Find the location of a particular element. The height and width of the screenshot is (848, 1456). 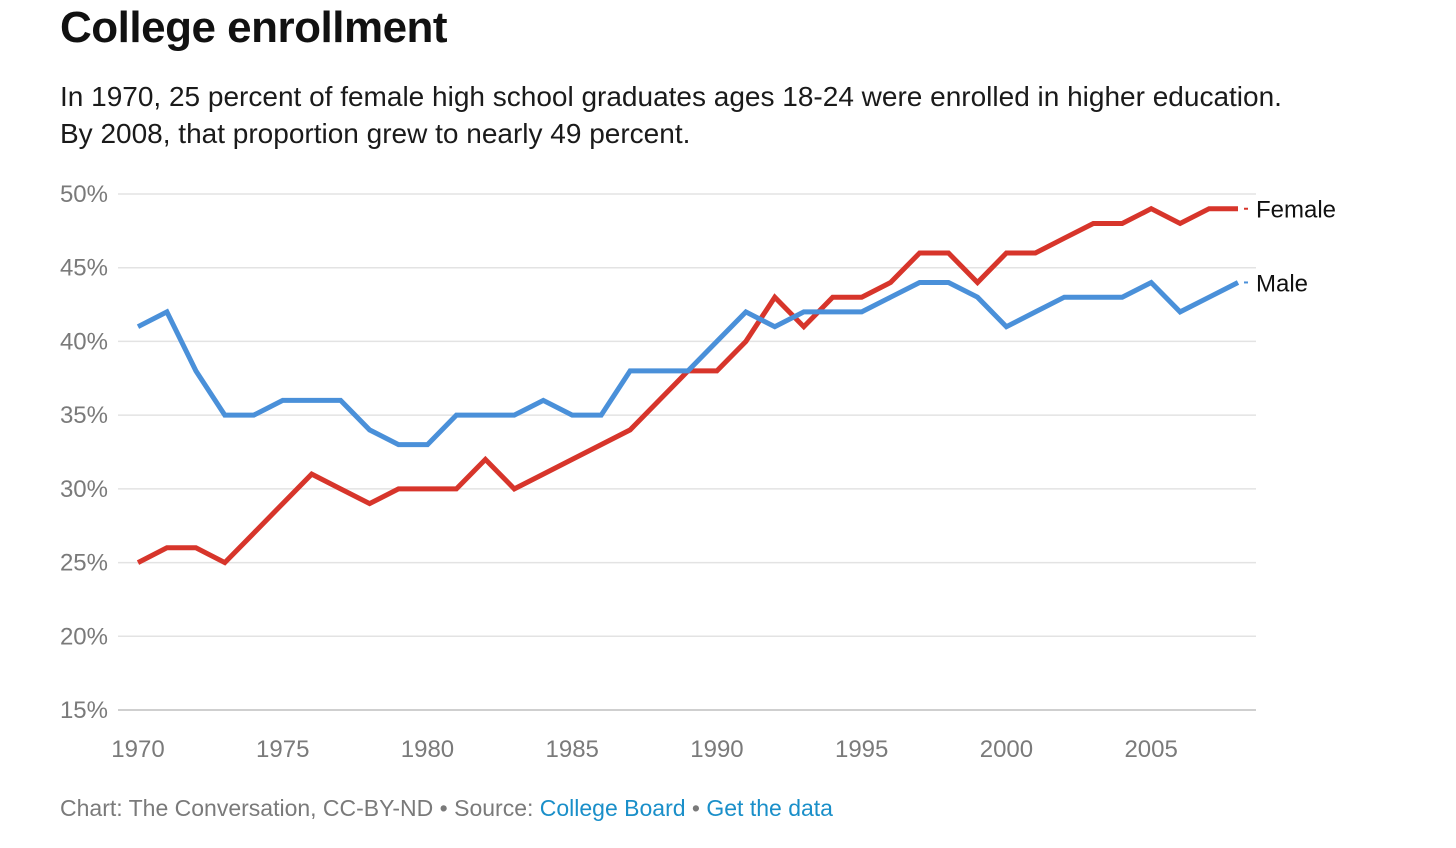

series-label-male: Male is located at coordinates (1282, 283).